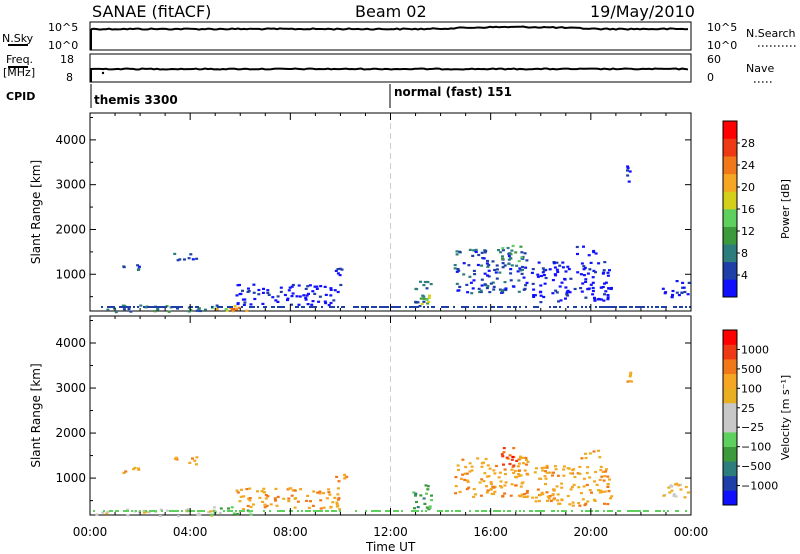 The width and height of the screenshot is (800, 554). What do you see at coordinates (70, 140) in the screenshot?
I see `power-ytick-label: 4000` at bounding box center [70, 140].